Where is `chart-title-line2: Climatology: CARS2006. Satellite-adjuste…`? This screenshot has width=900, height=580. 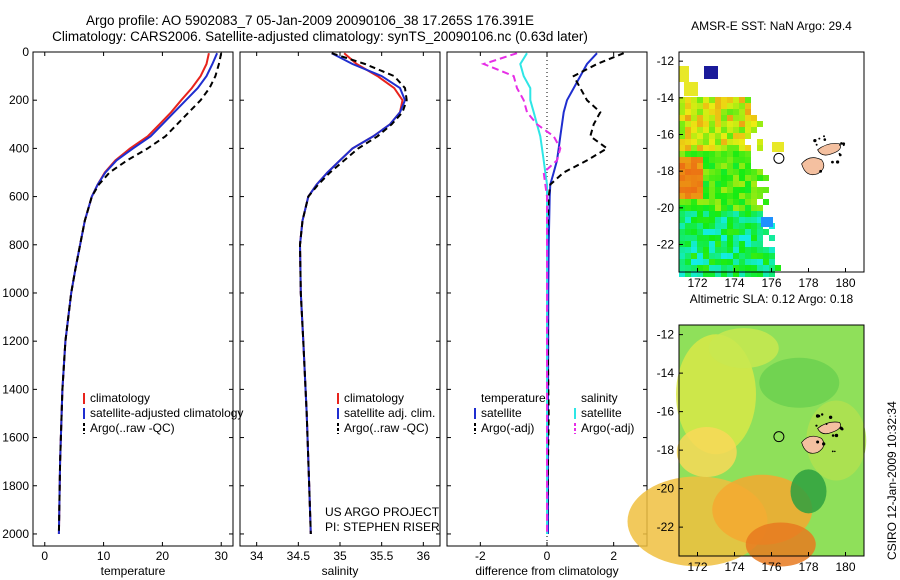 chart-title-line2: Climatology: CARS2006. Satellite-adjuste… is located at coordinates (320, 36).